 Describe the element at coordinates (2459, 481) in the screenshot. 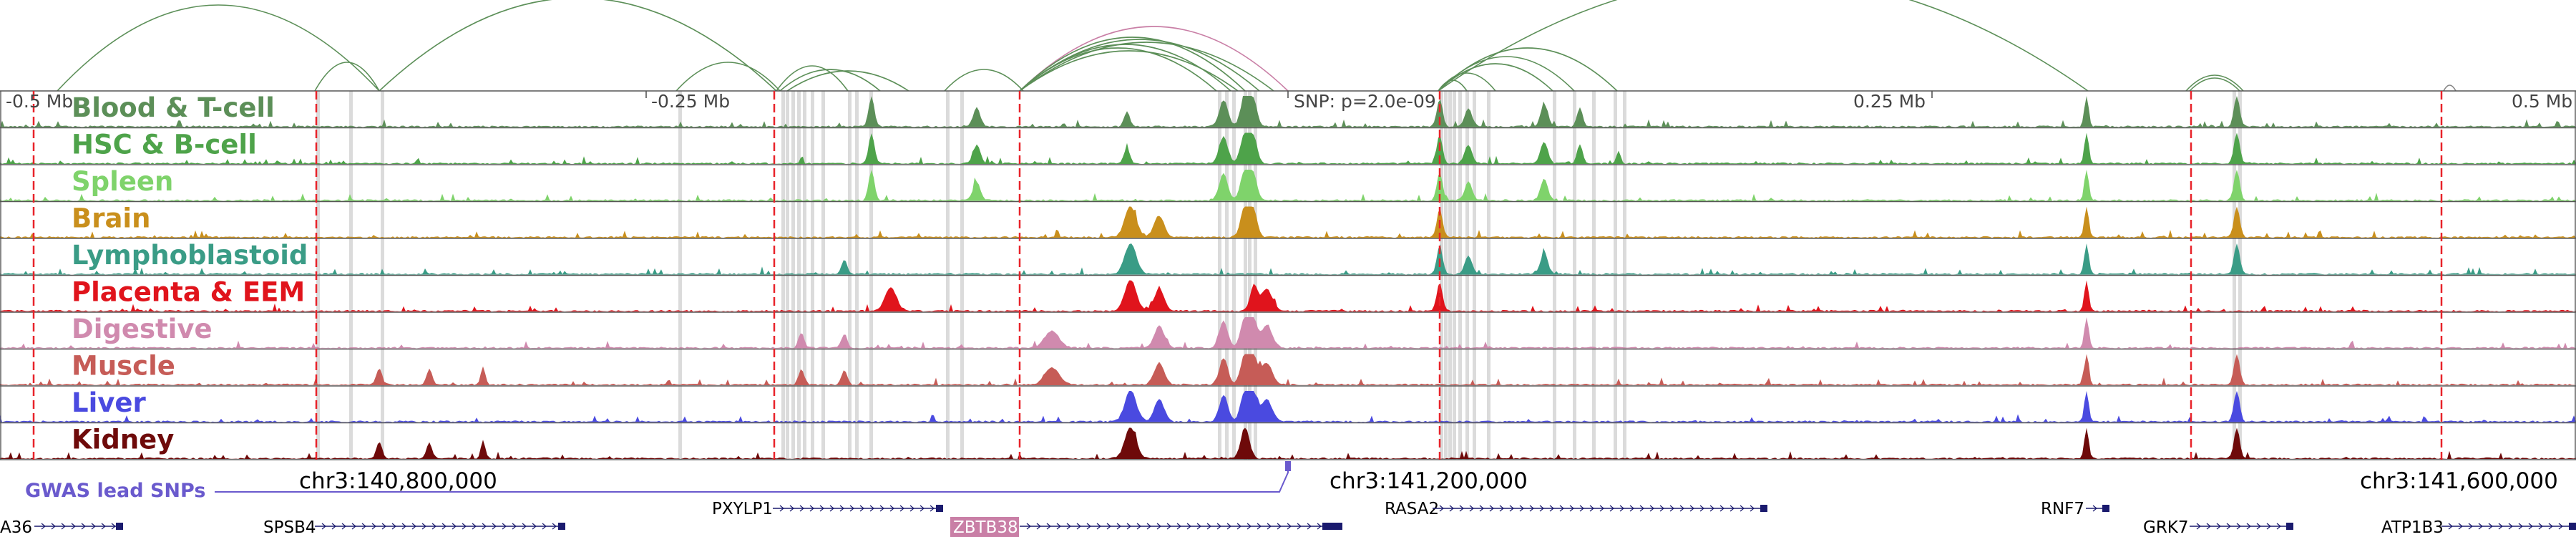

I see `coordinate-label: chr3:141,600,000` at that location.